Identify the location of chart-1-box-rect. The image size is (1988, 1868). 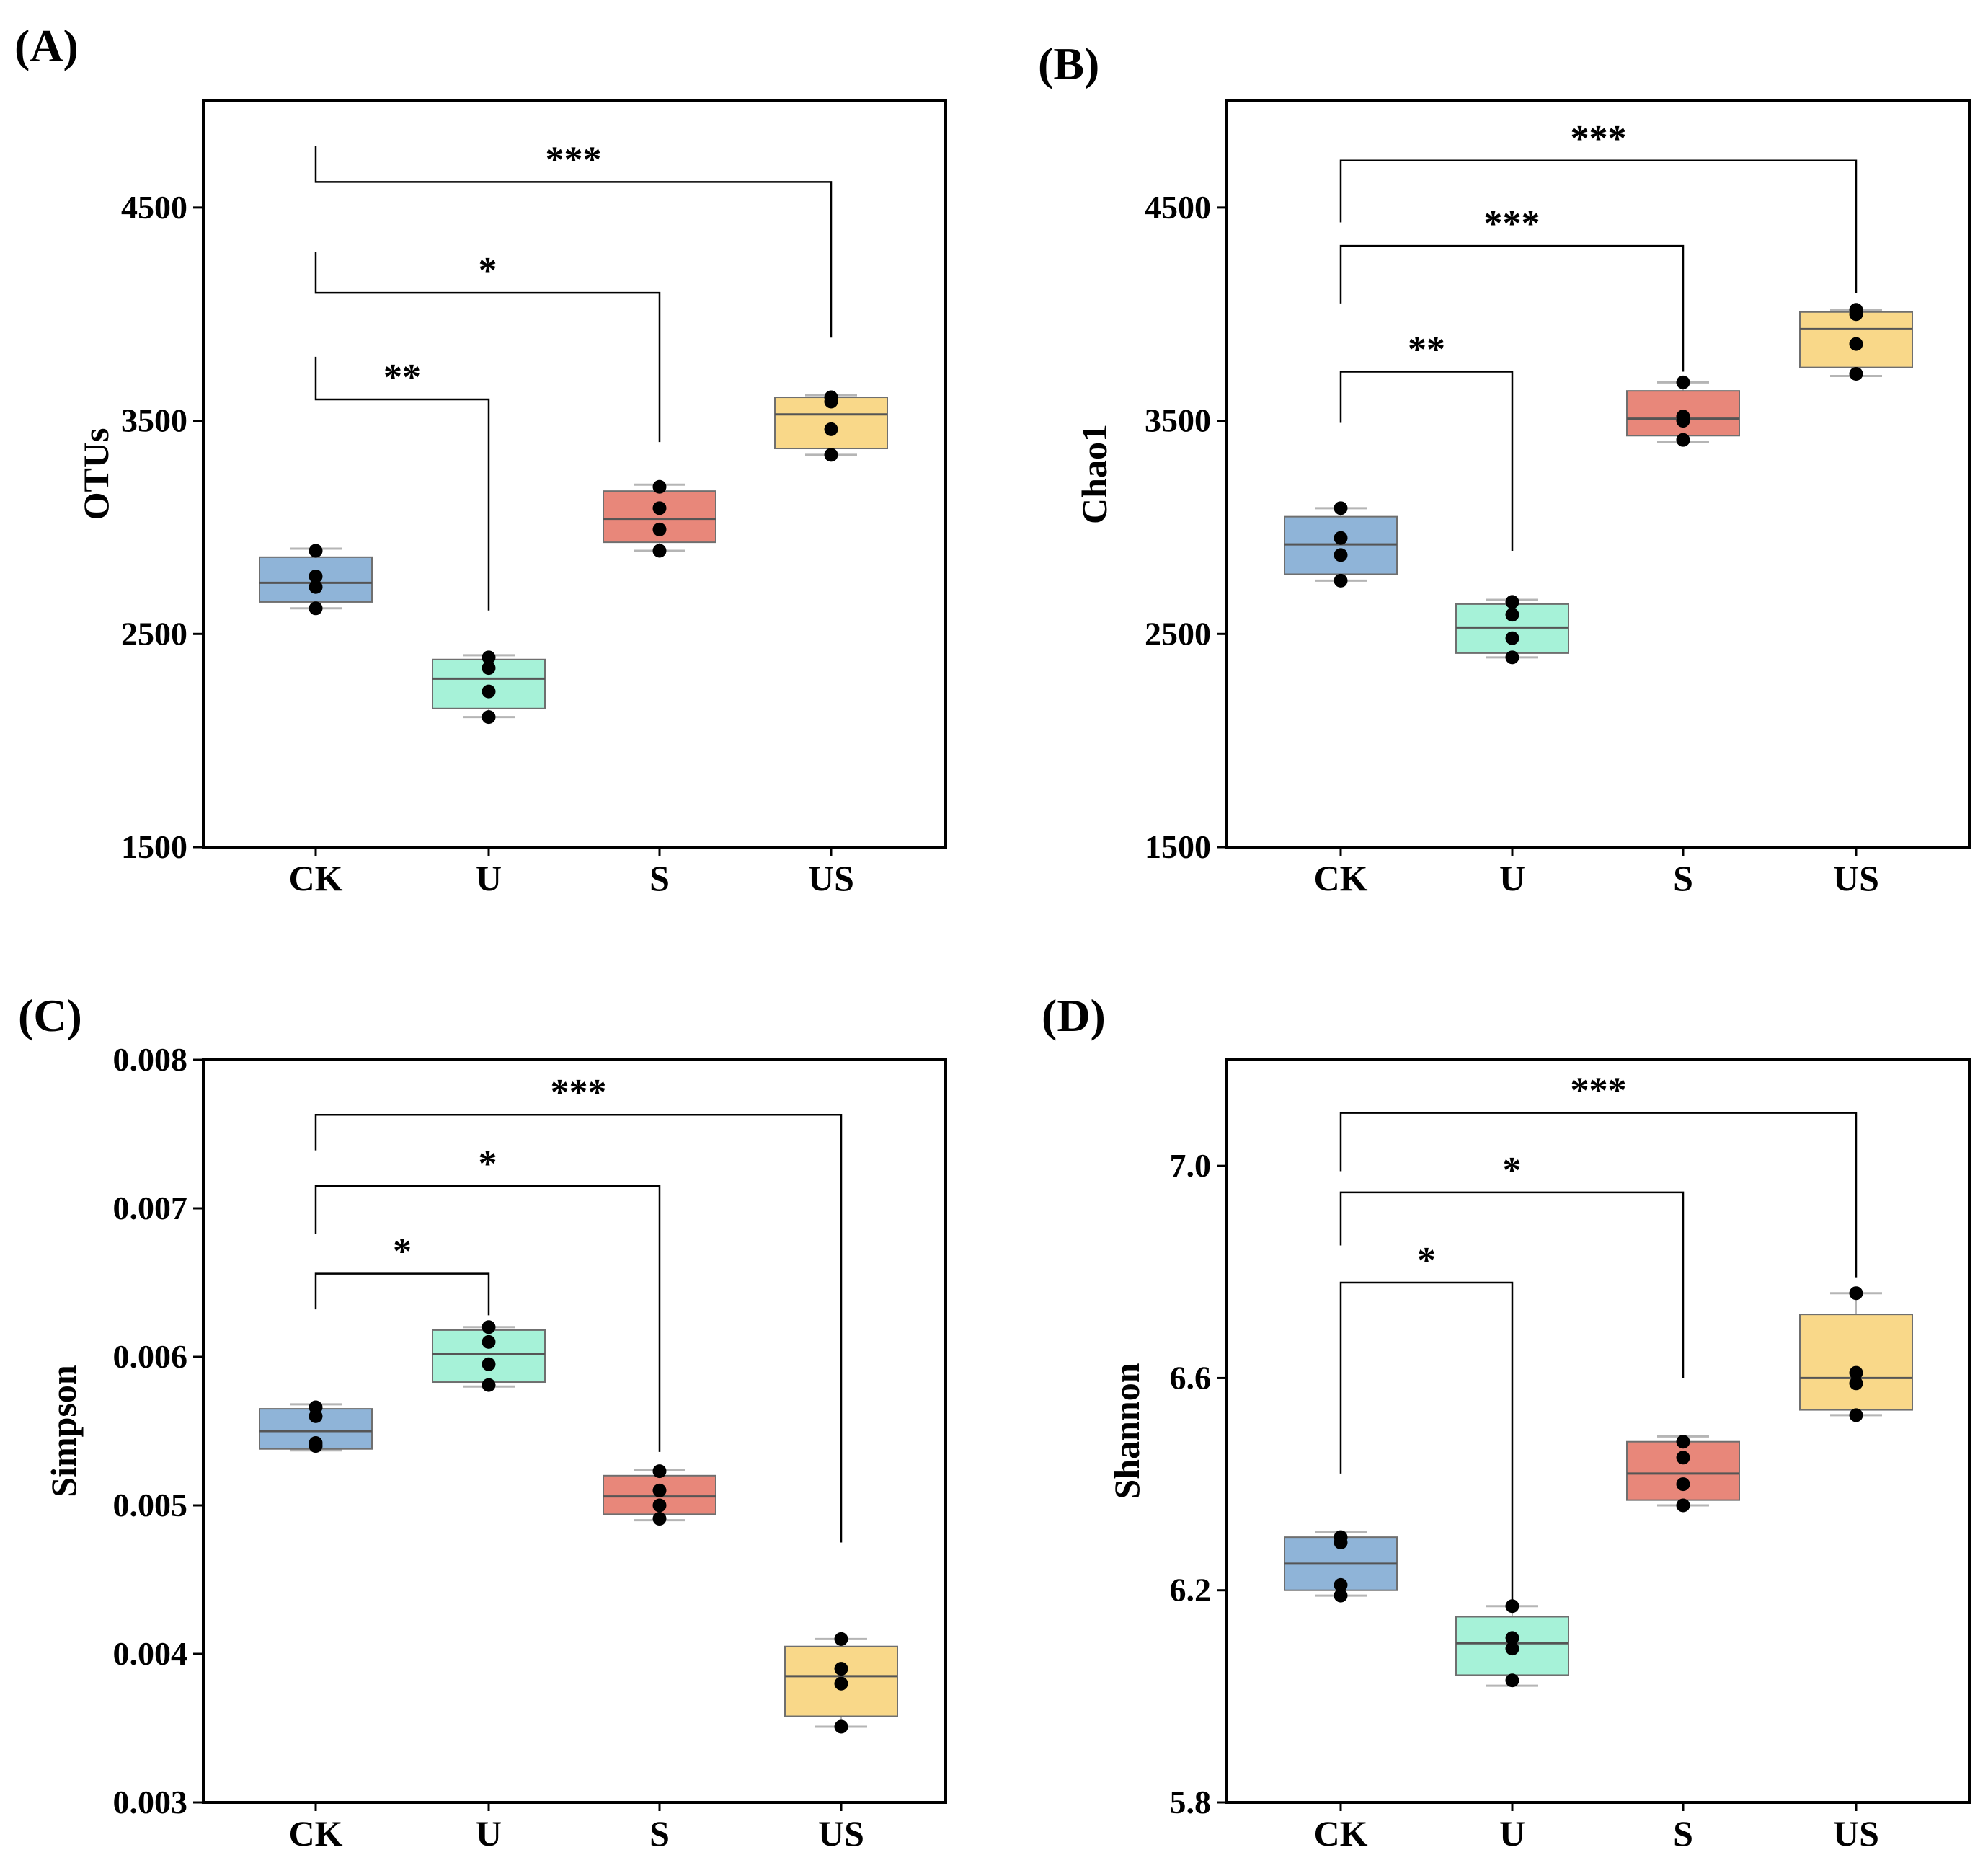
(659, 517).